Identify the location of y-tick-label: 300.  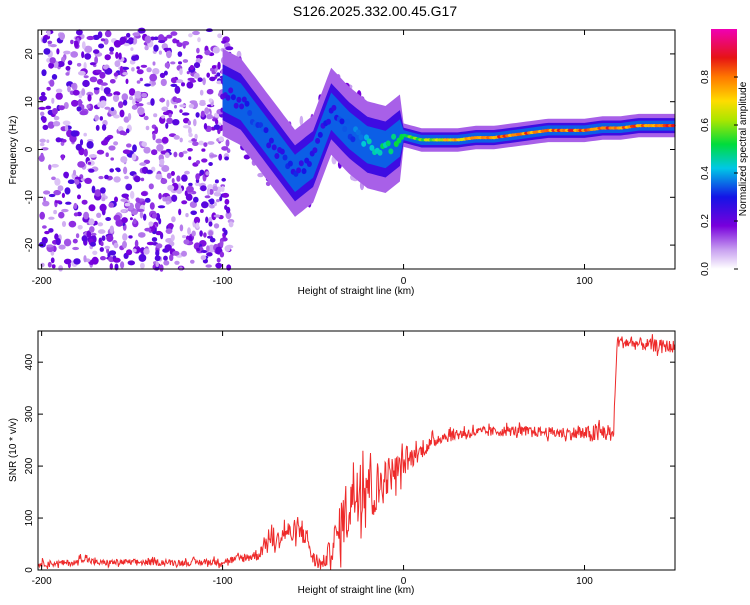
(29, 413).